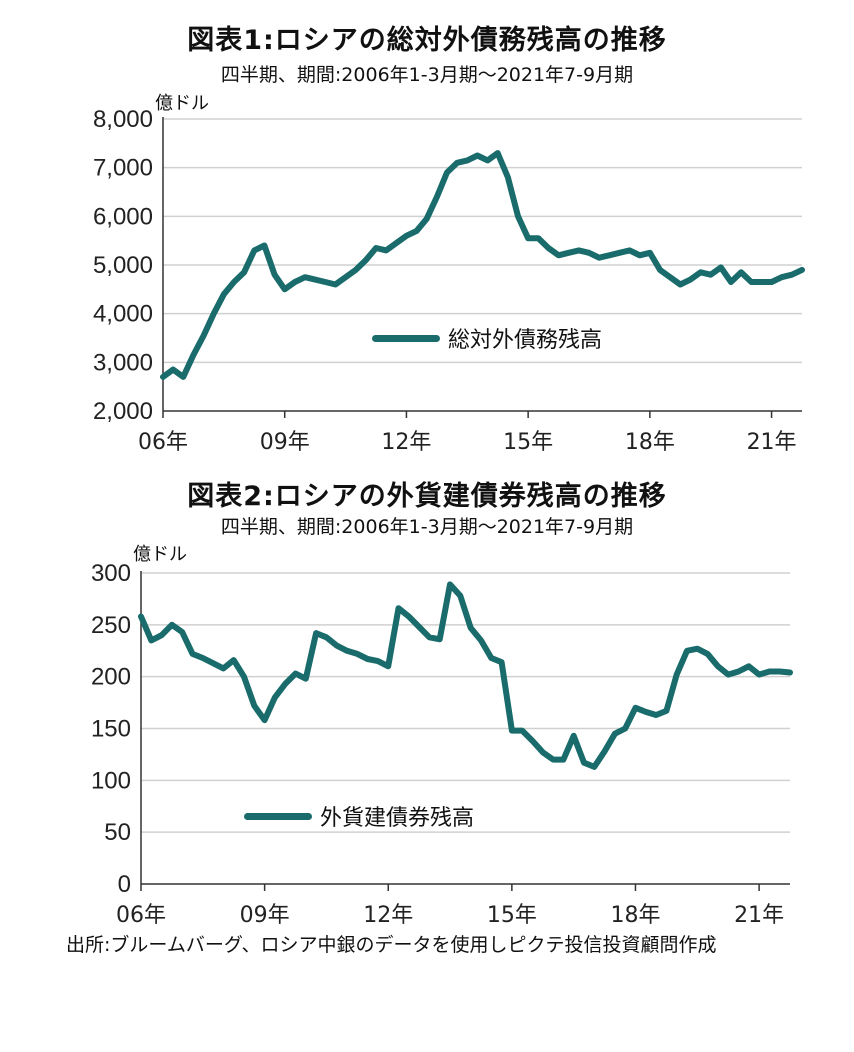  What do you see at coordinates (163, 442) in the screenshot?
I see `chart1-x-tick-label: 06年` at bounding box center [163, 442].